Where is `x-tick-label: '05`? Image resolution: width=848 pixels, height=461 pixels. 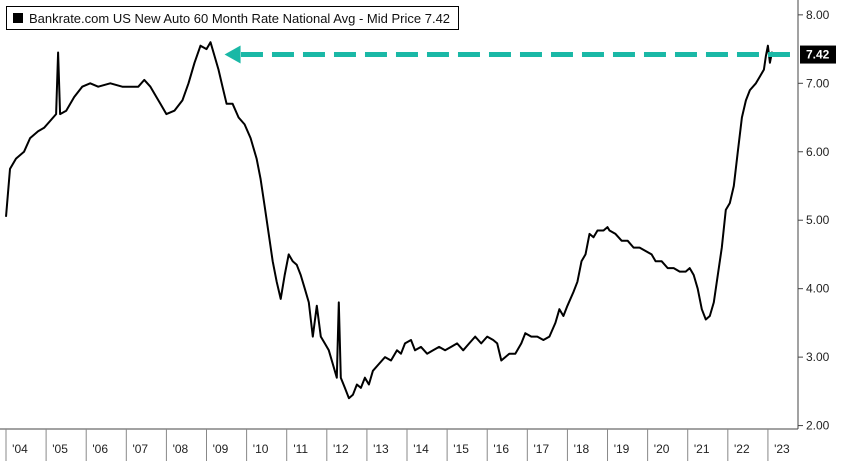
x-tick-label: '05 is located at coordinates (60, 449).